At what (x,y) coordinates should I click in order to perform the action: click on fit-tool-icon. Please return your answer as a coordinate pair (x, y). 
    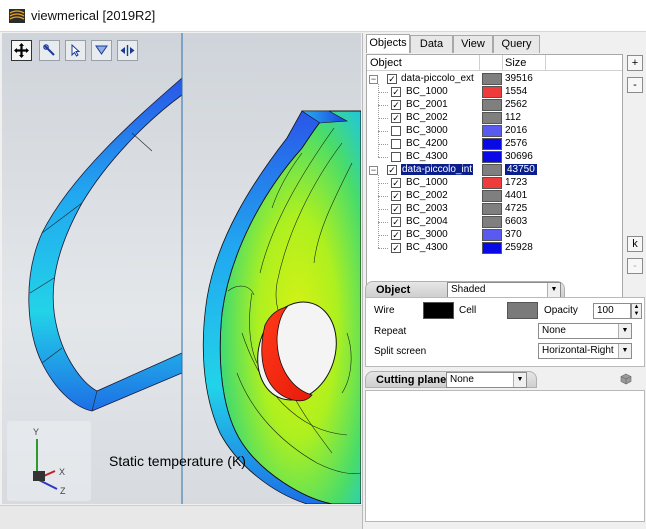
    Looking at the image, I should click on (127, 50).